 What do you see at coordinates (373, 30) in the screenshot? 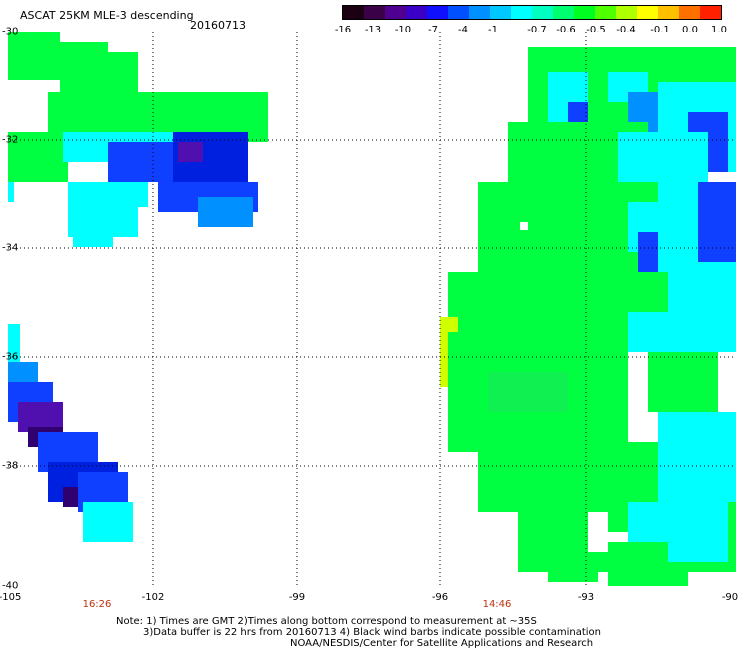
I see `color-scale-label: -13` at bounding box center [373, 30].